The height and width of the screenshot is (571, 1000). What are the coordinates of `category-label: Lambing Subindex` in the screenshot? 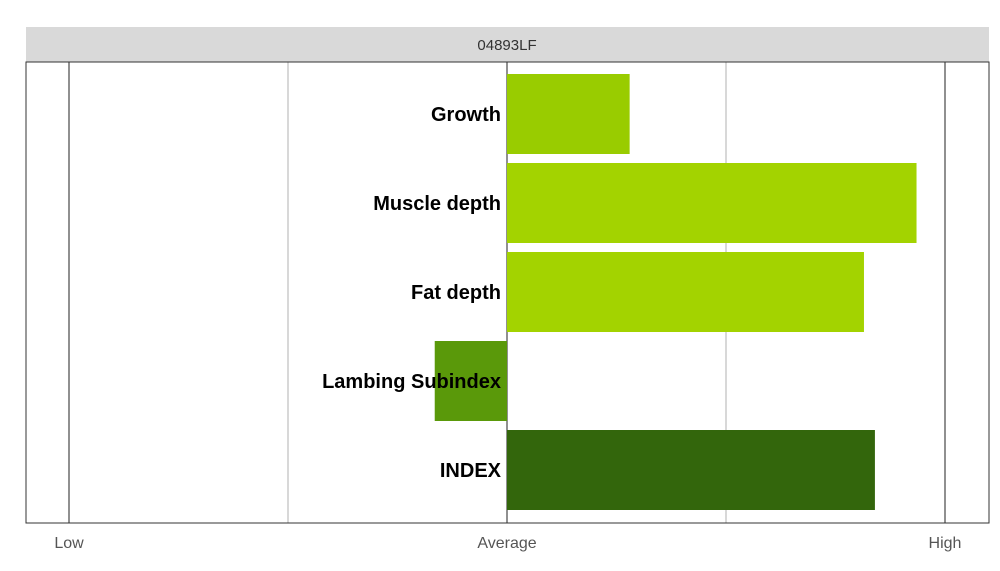 It's located at (411, 382).